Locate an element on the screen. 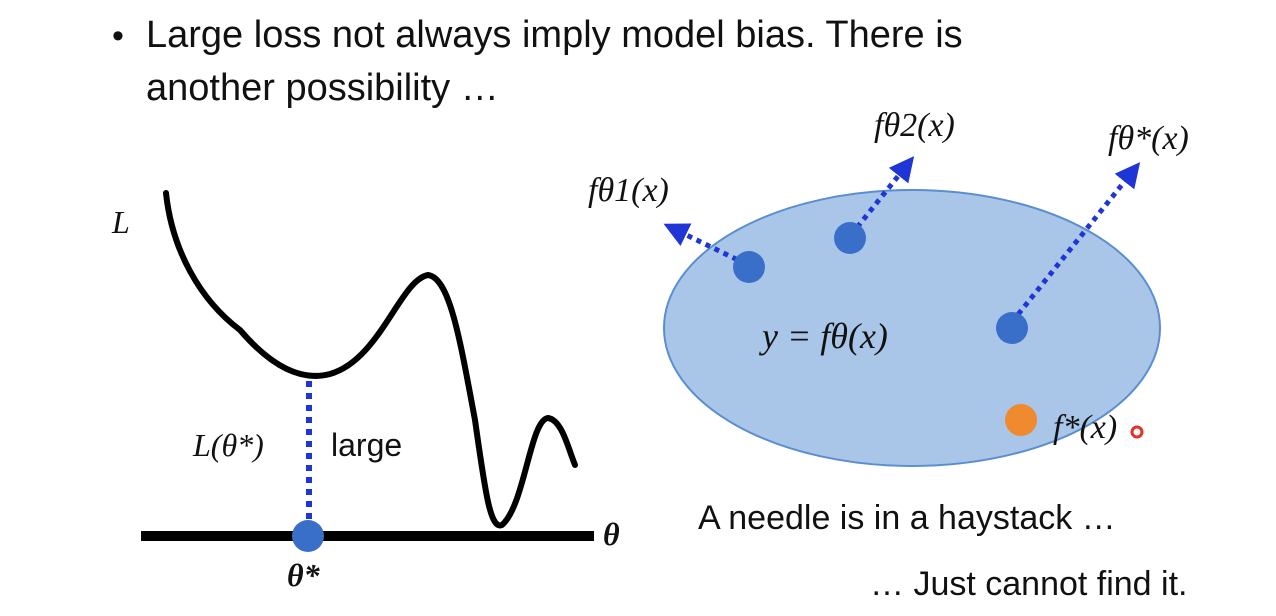  arrow-theta2 is located at coordinates (882, 196).